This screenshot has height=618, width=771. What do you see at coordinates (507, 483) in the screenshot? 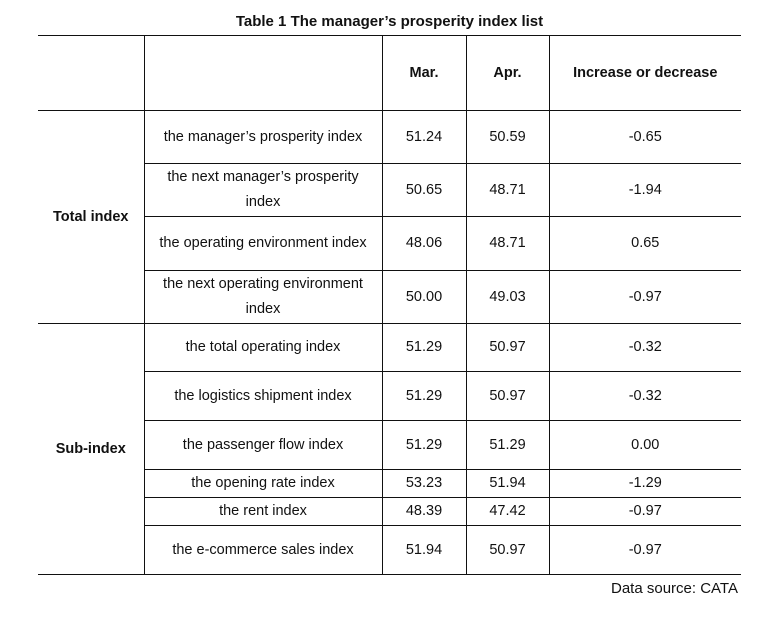
I see `row-apr: 51.94` at bounding box center [507, 483].